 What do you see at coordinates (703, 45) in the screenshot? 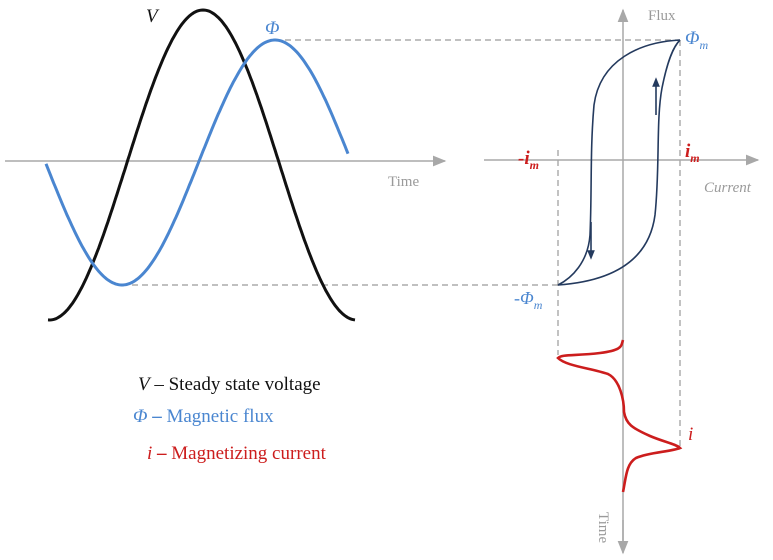
I see `phi-max-sub: m` at bounding box center [703, 45].